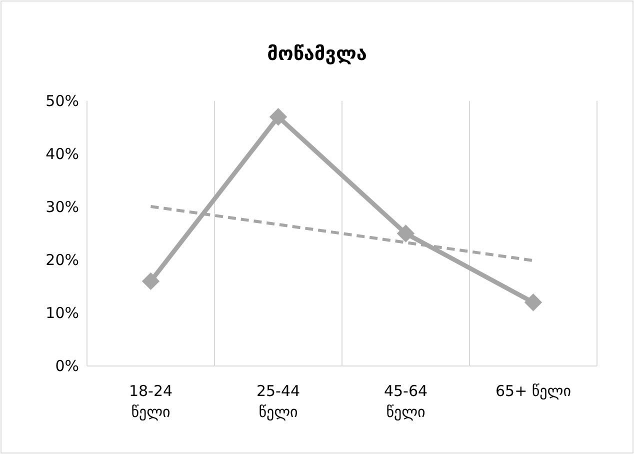  What do you see at coordinates (533, 391) in the screenshot?
I see `x-tick-label: 65+ წელი` at bounding box center [533, 391].